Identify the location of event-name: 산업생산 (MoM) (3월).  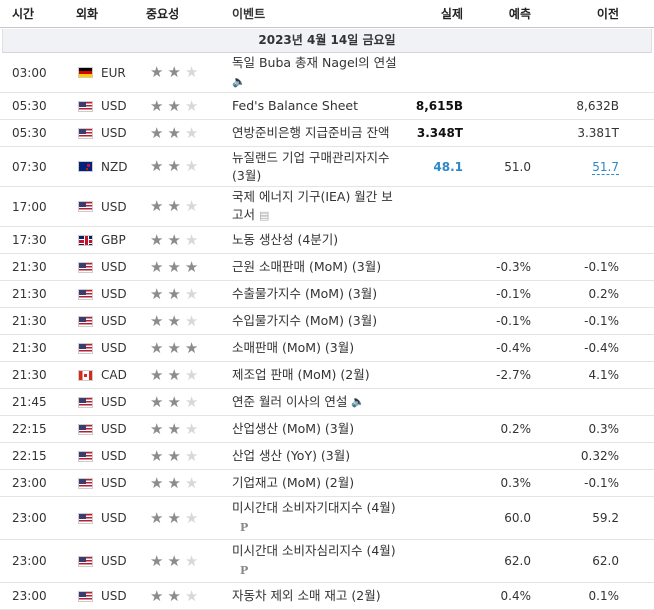
(313, 429).